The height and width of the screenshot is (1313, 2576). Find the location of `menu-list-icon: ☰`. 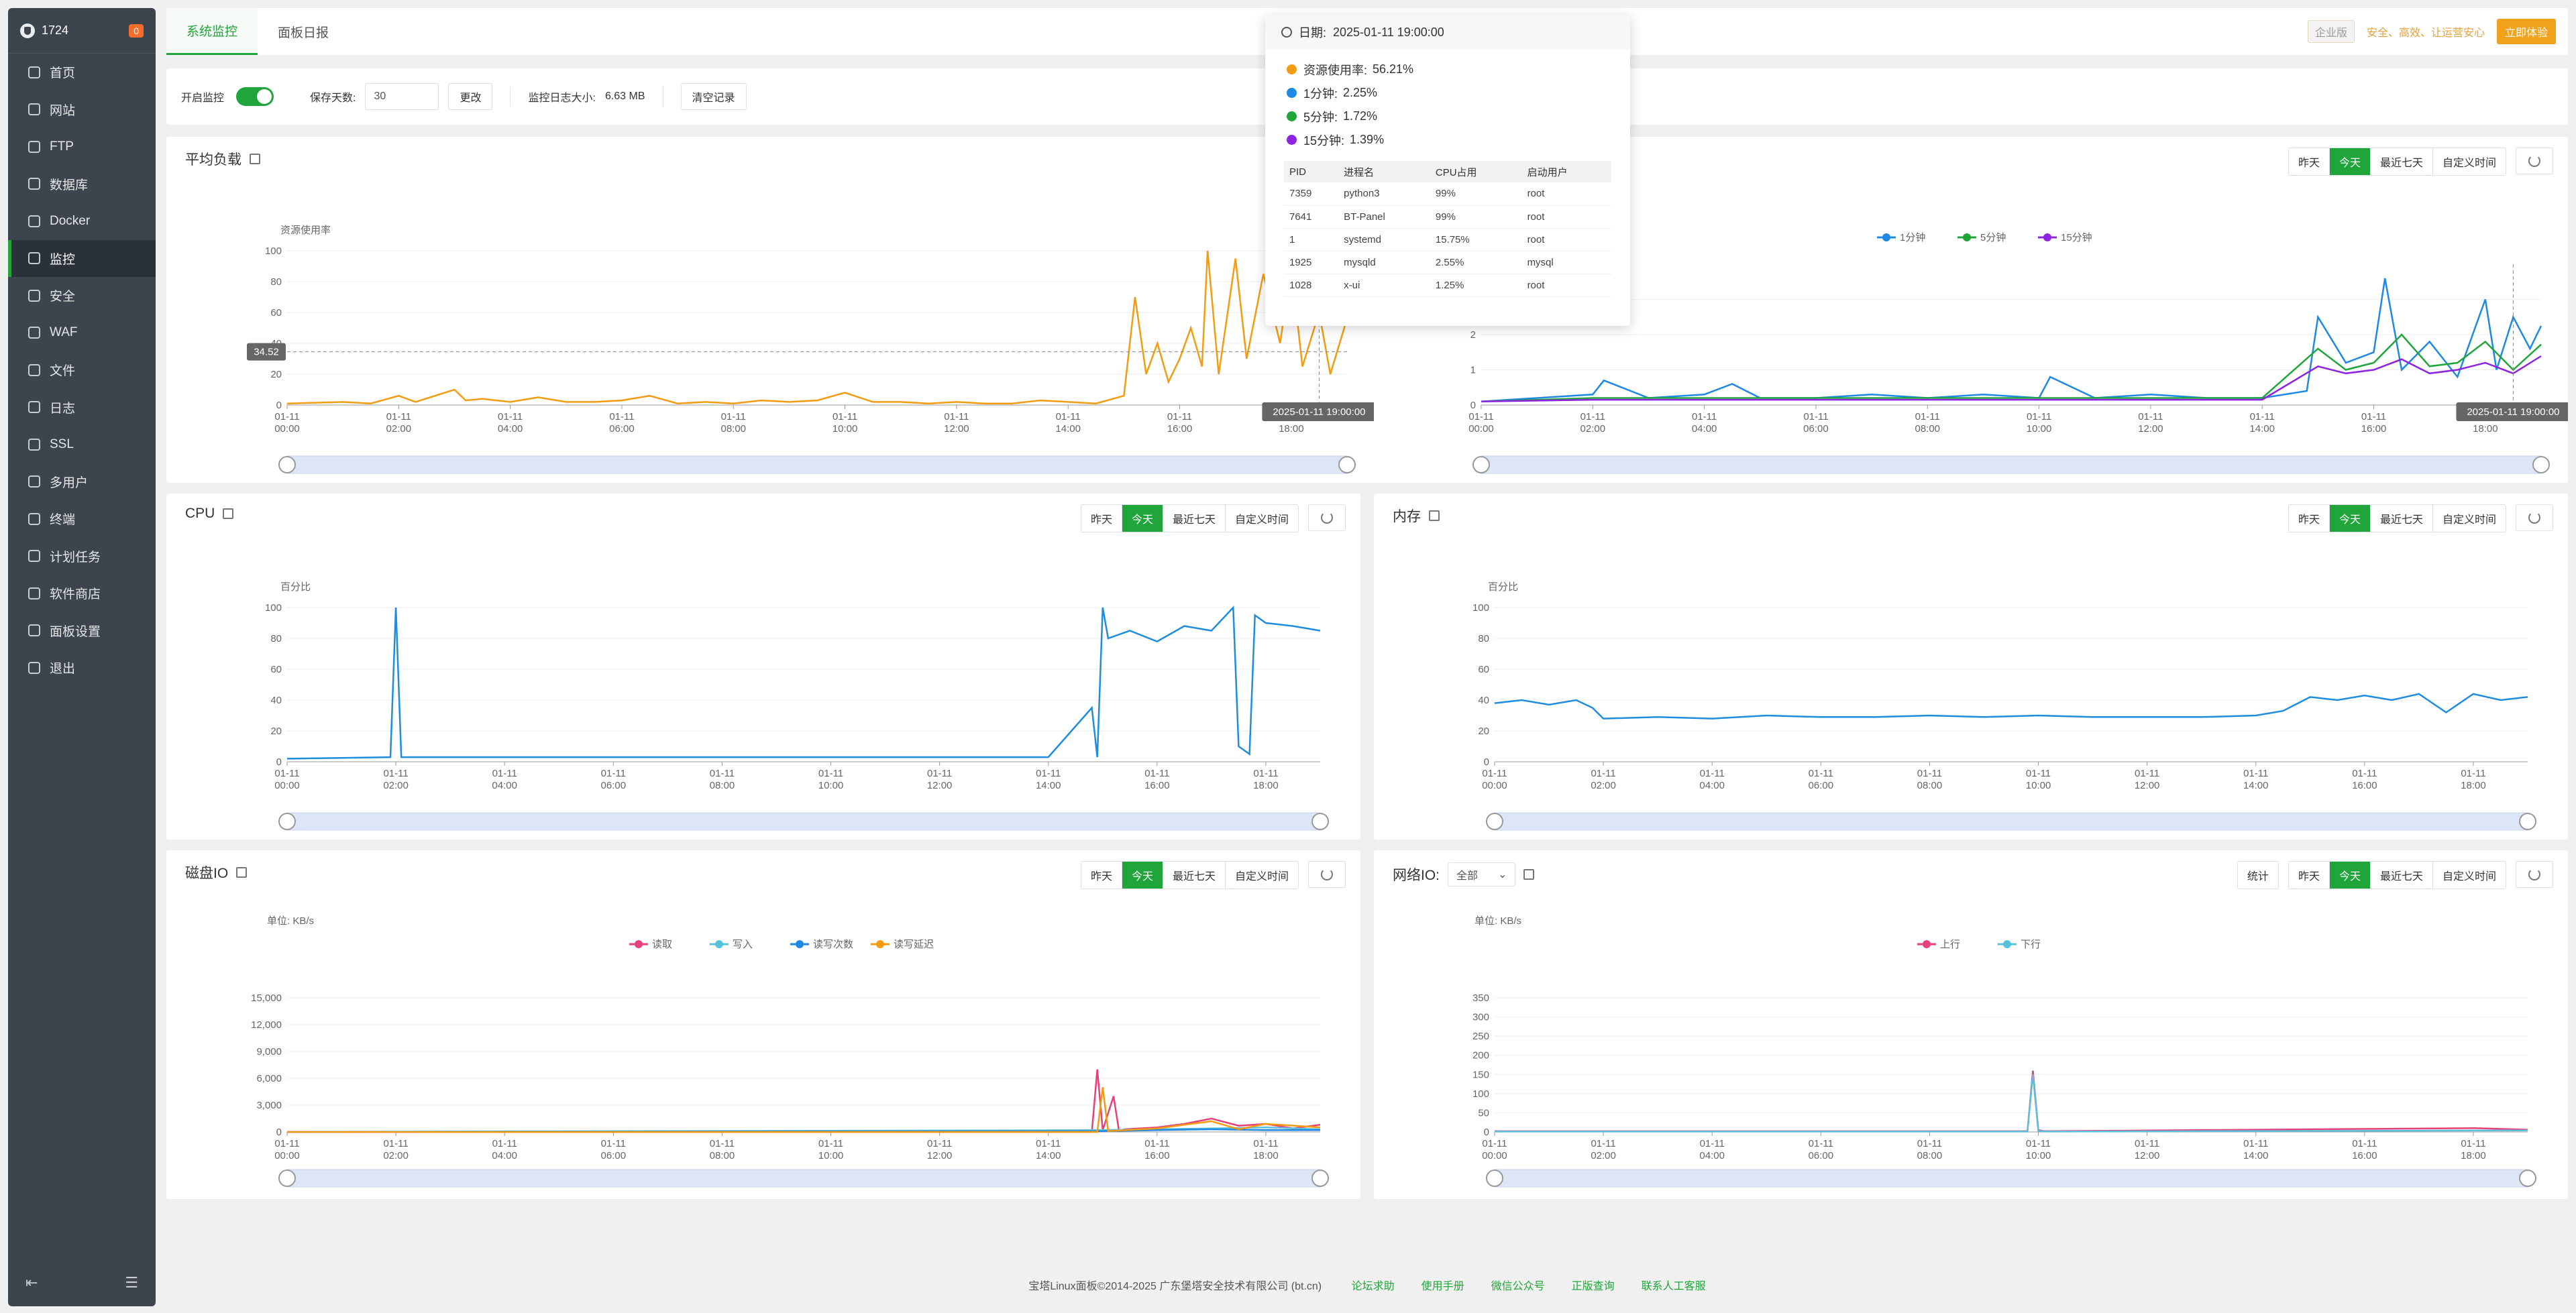

menu-list-icon: ☰ is located at coordinates (131, 1282).